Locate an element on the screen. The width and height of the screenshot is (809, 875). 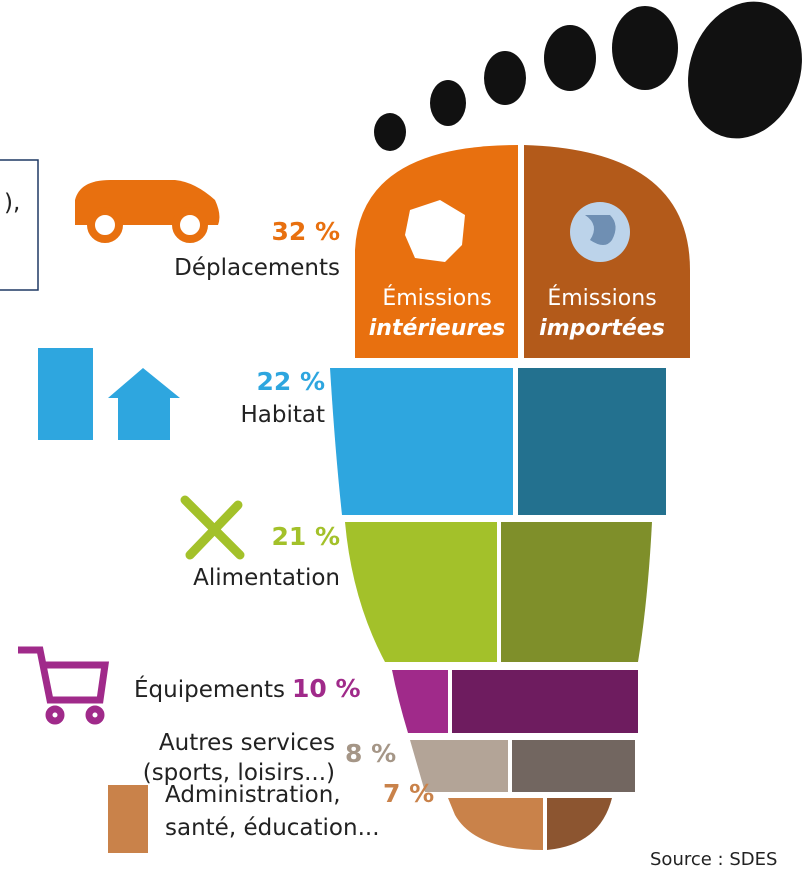
category-label: Administration, is located at coordinates (253, 795).